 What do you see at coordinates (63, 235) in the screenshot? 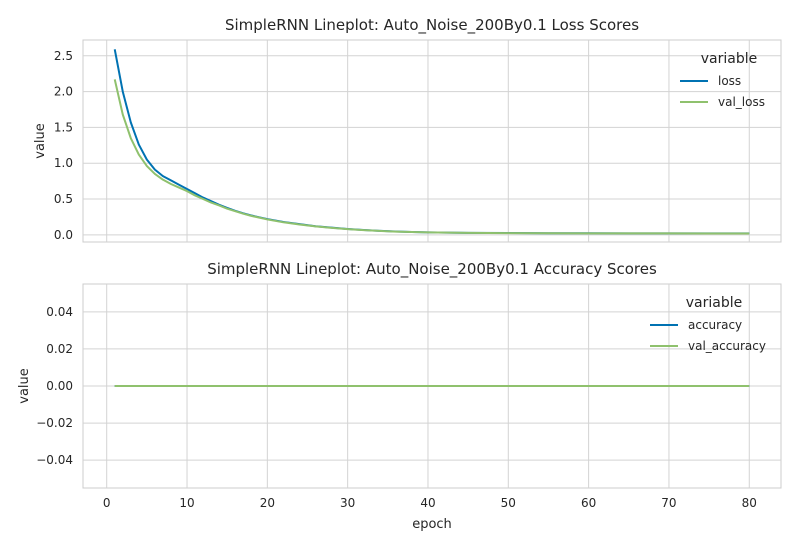
I see `y-tick-label: 0.0` at bounding box center [63, 235].